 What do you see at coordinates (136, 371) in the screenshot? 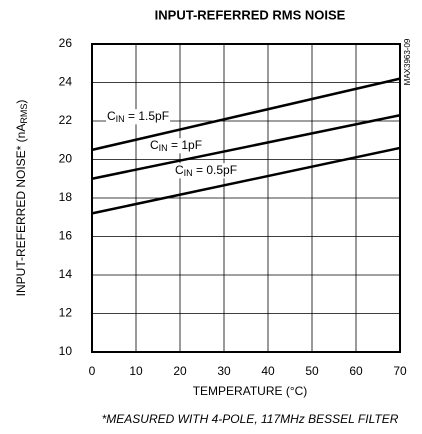
I see `x-tick-label: 10` at bounding box center [136, 371].